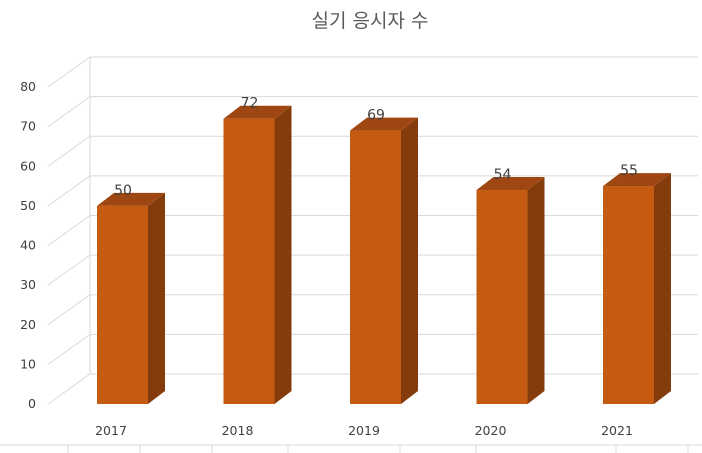 This screenshot has width=702, height=453. What do you see at coordinates (28, 324) in the screenshot?
I see `y-tick-label: 20` at bounding box center [28, 324].